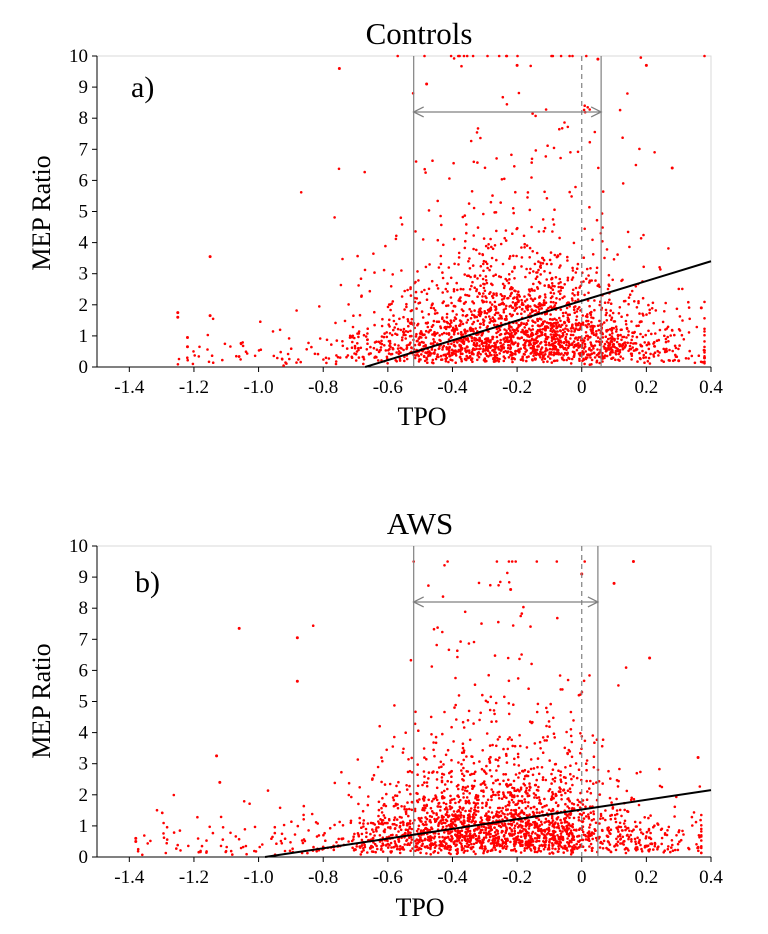 The width and height of the screenshot is (768, 934). What do you see at coordinates (517, 877) in the screenshot?
I see `x-tick-label: -0.2` at bounding box center [517, 877].